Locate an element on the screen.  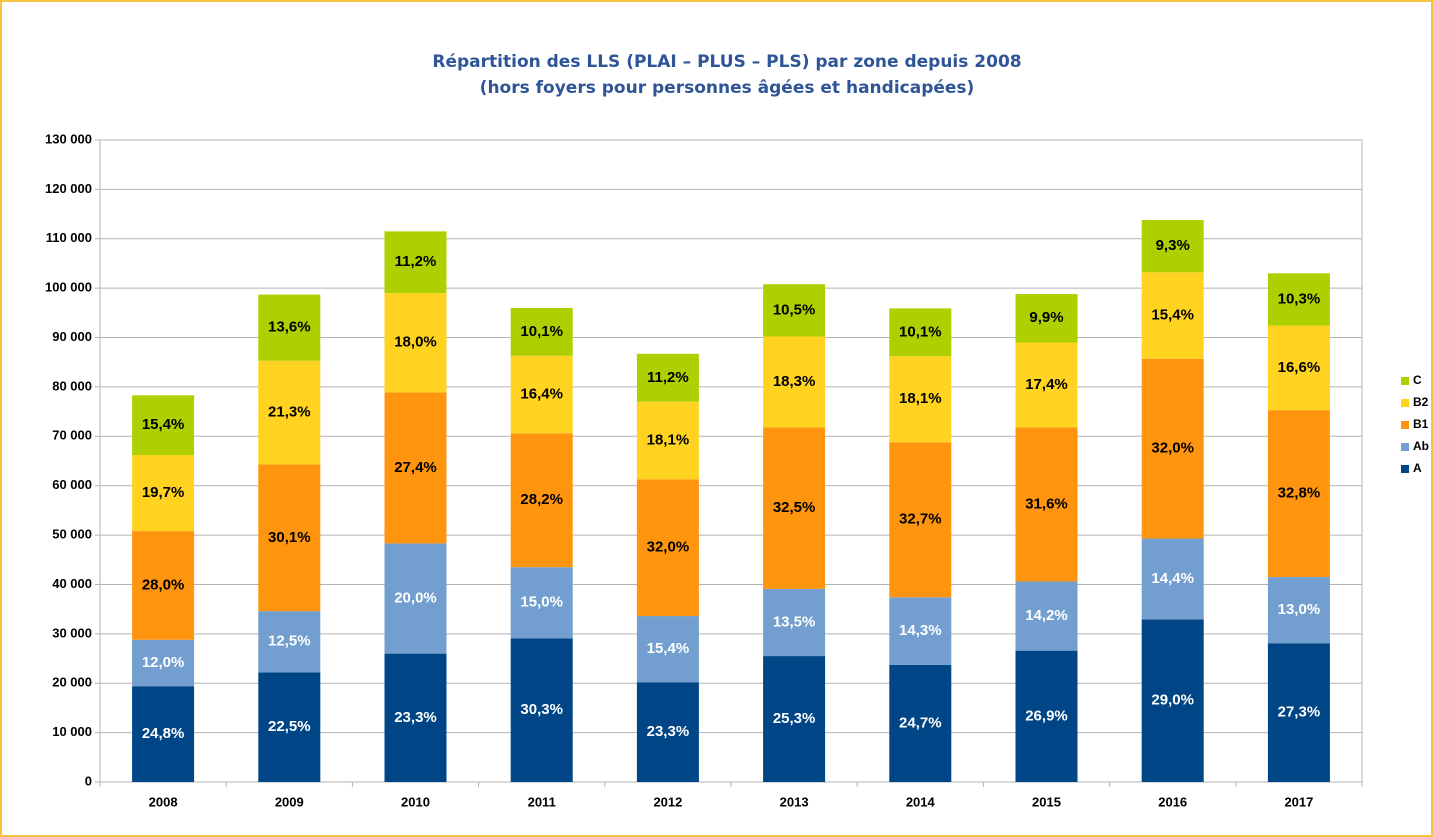
value-label: 26,9% is located at coordinates (1046, 715).